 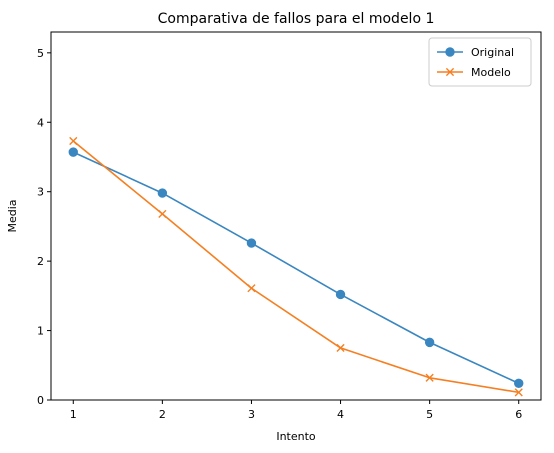 What do you see at coordinates (491, 72) in the screenshot?
I see `legend-label: Modelo` at bounding box center [491, 72].